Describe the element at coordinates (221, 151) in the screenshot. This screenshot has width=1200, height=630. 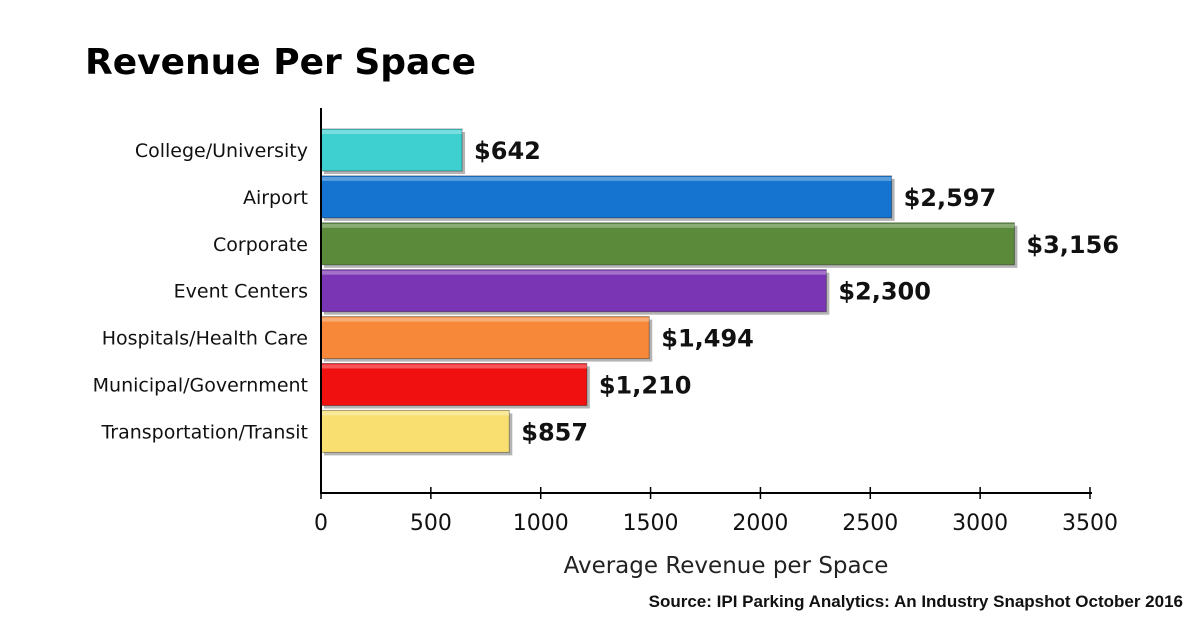
I see `category-label: College/University` at that location.